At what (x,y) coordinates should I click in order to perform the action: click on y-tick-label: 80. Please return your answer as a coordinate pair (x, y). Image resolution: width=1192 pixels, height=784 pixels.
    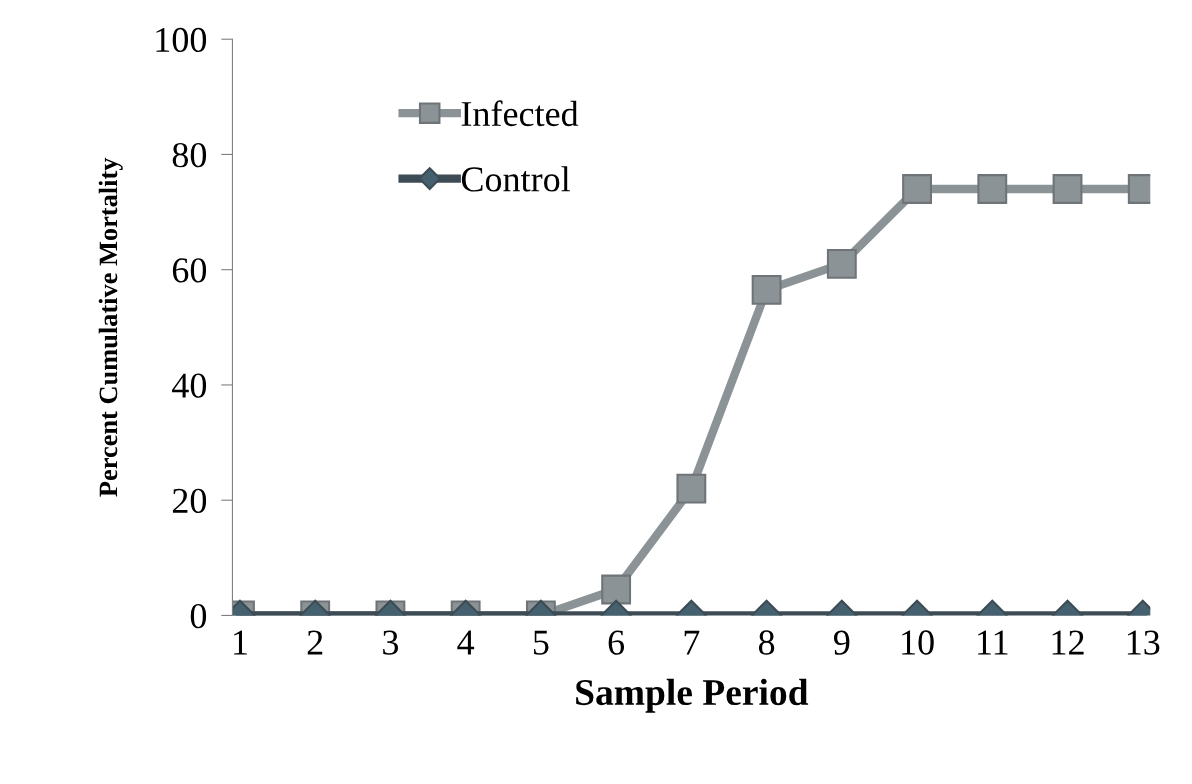
    Looking at the image, I should click on (189, 155).